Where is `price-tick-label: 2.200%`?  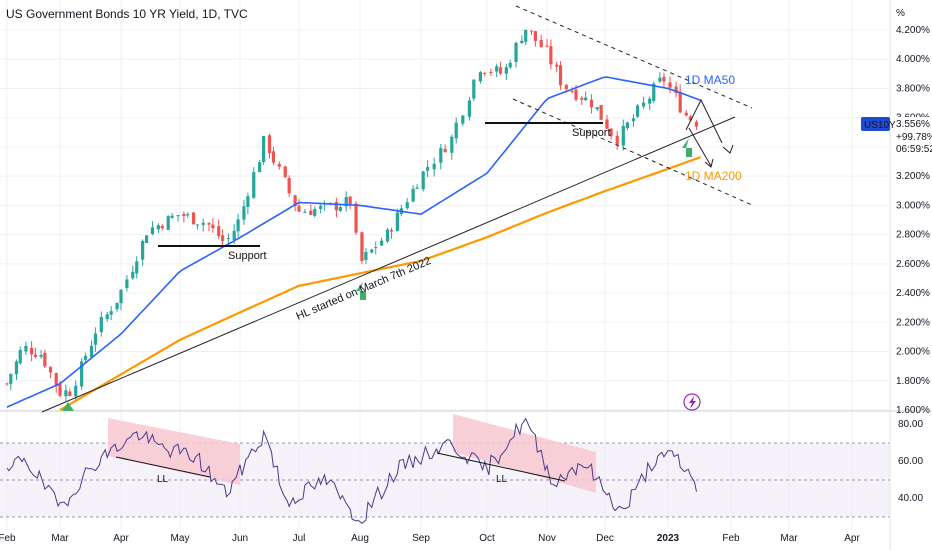
price-tick-label: 2.200% is located at coordinates (913, 322).